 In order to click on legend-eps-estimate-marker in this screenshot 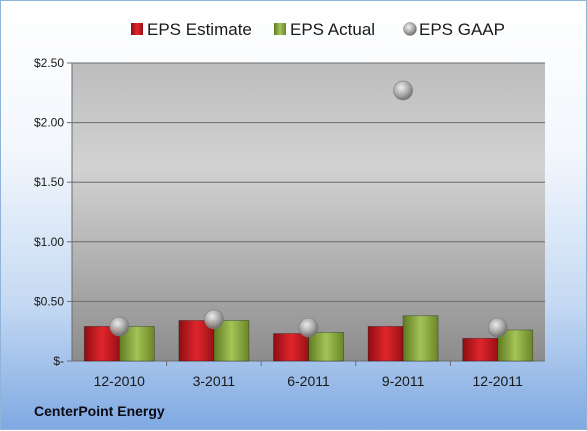, I will do `click(137, 29)`.